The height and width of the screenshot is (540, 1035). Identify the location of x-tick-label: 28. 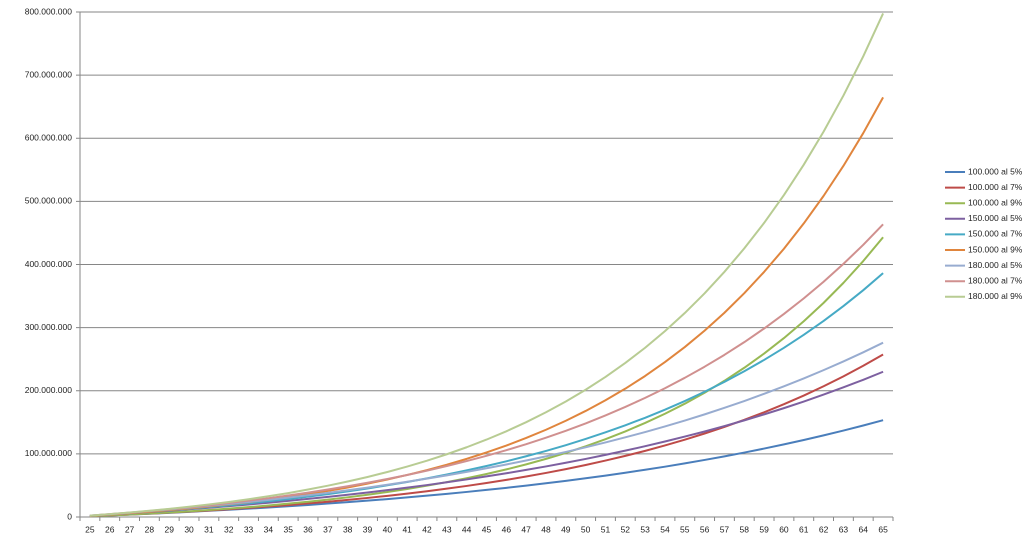
(150, 529).